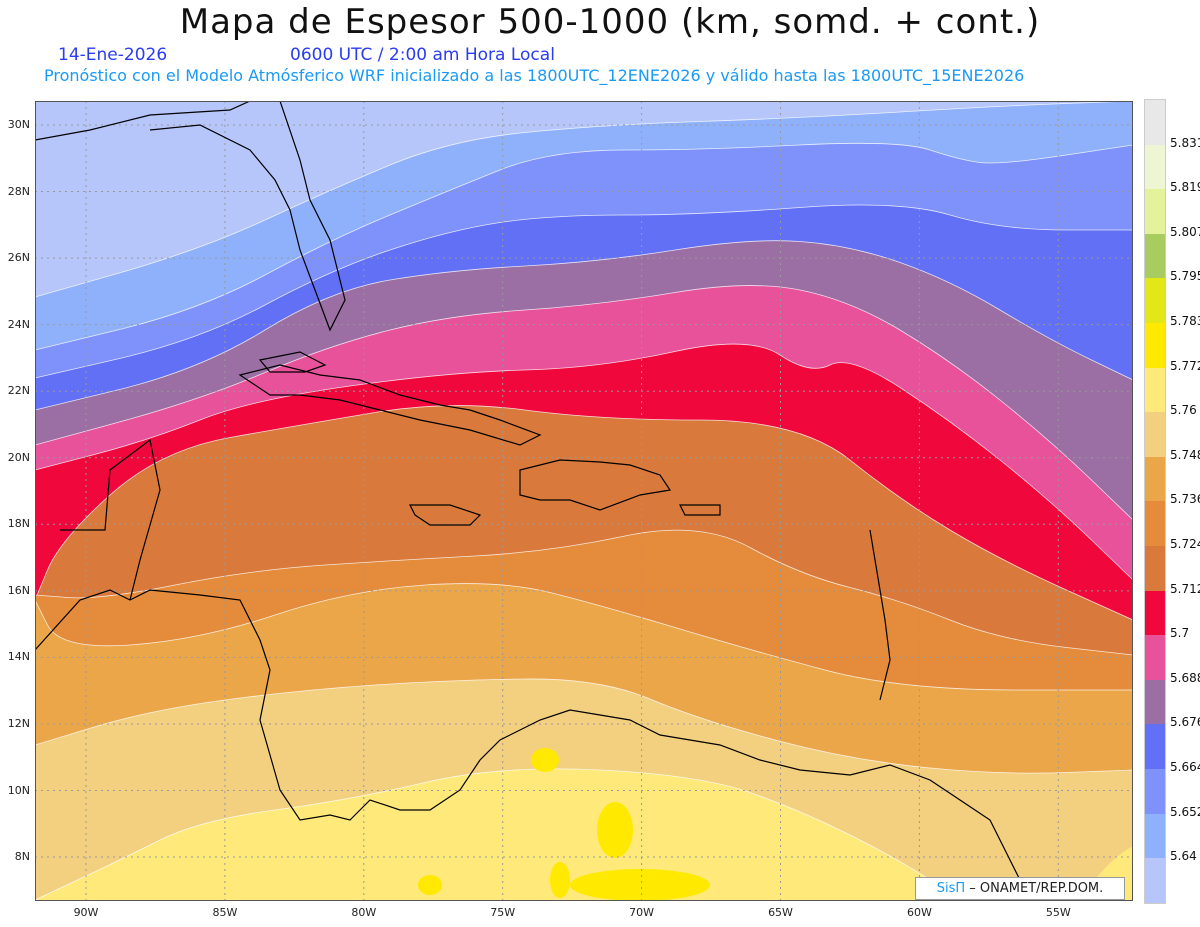 This screenshot has width=1200, height=927. I want to click on lon-label: 55W, so click(1058, 912).